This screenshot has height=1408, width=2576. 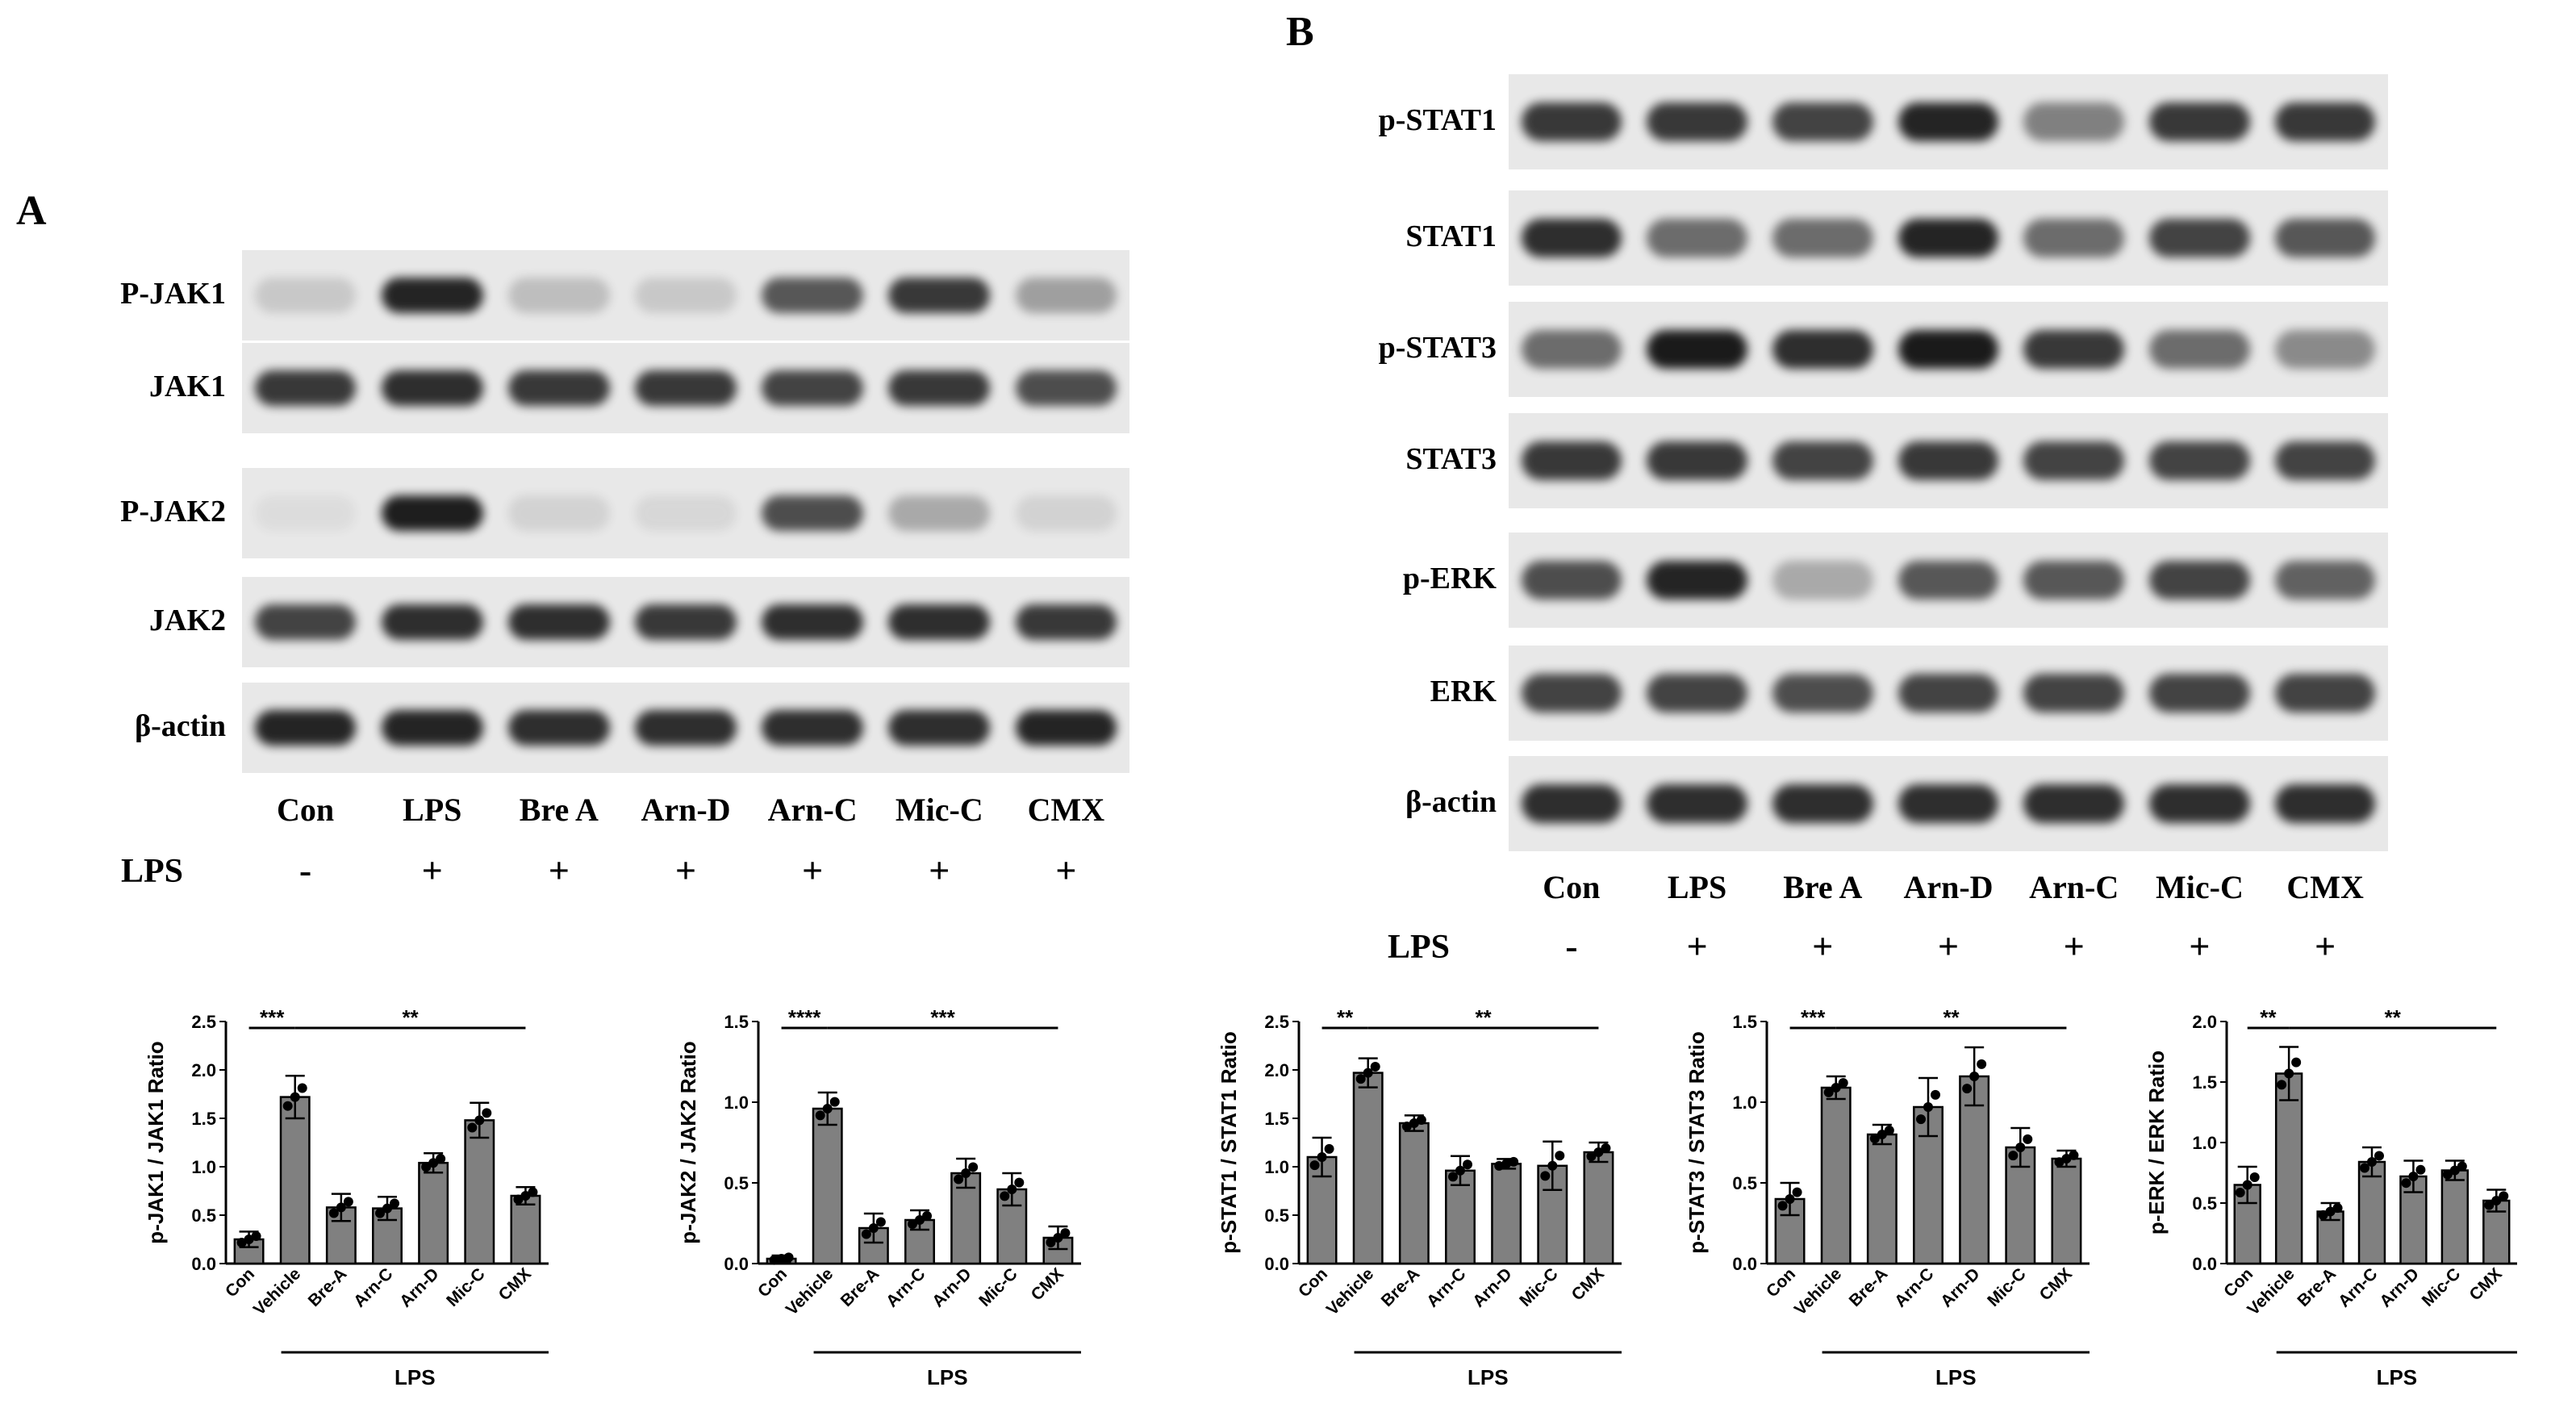 I want to click on lane-label: Mic-C, so click(x=939, y=810).